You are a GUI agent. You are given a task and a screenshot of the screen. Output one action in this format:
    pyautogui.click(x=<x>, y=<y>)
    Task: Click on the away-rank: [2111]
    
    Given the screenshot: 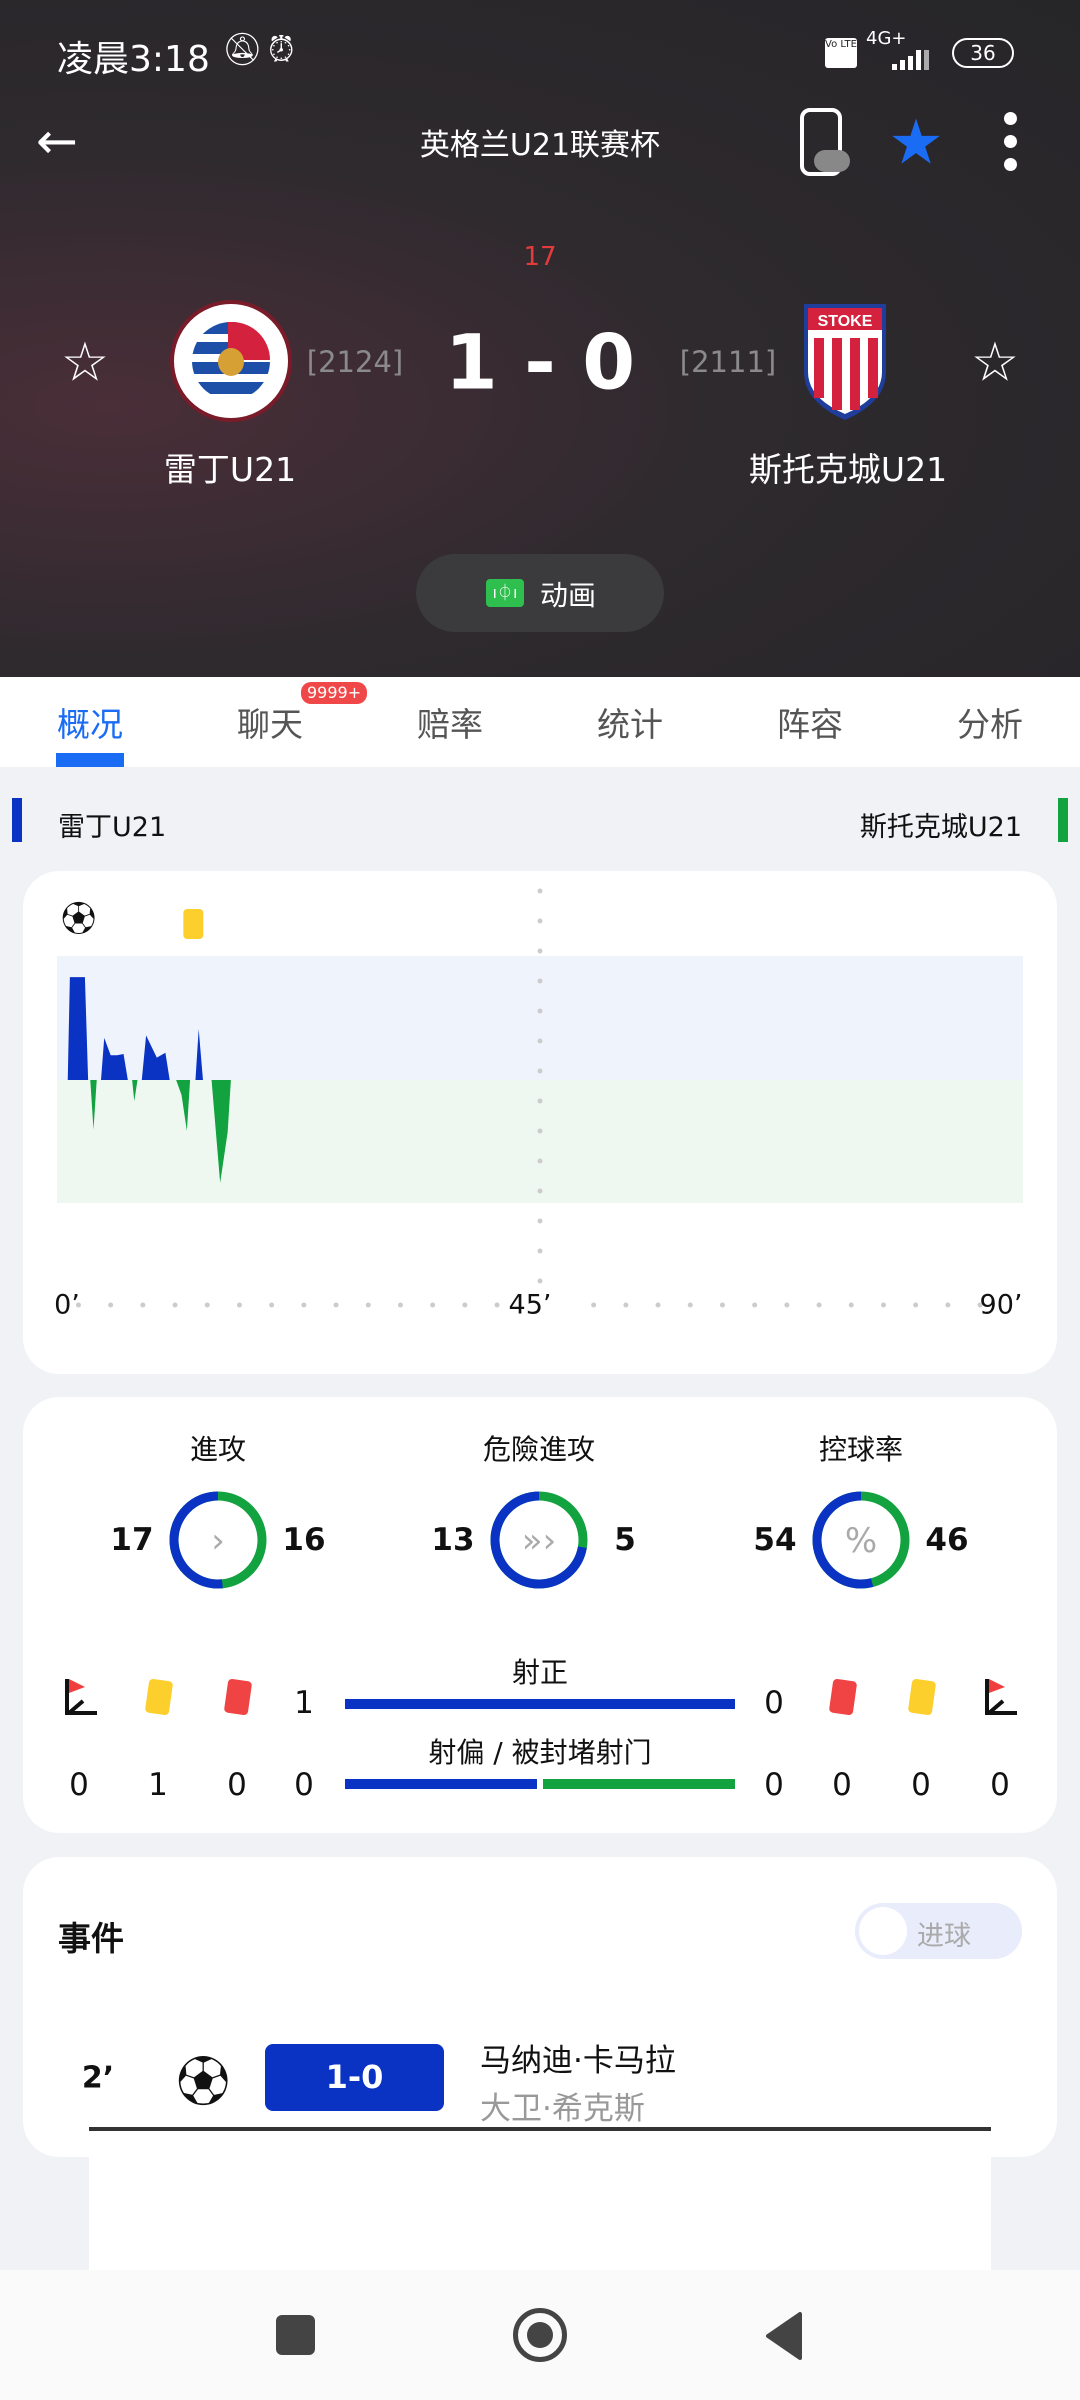 What is the action you would take?
    pyautogui.click(x=728, y=362)
    